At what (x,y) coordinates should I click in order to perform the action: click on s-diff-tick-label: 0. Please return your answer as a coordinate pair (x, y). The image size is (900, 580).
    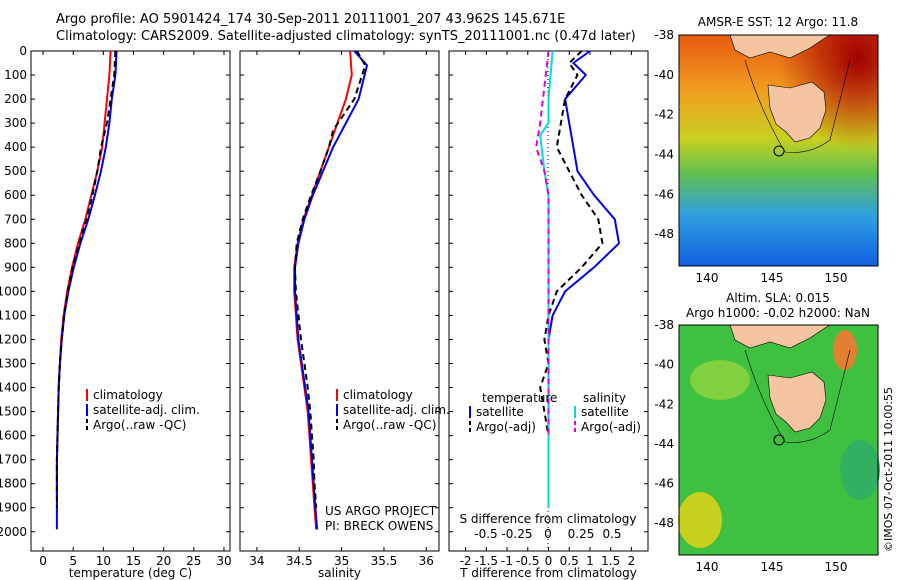
    Looking at the image, I should click on (548, 534).